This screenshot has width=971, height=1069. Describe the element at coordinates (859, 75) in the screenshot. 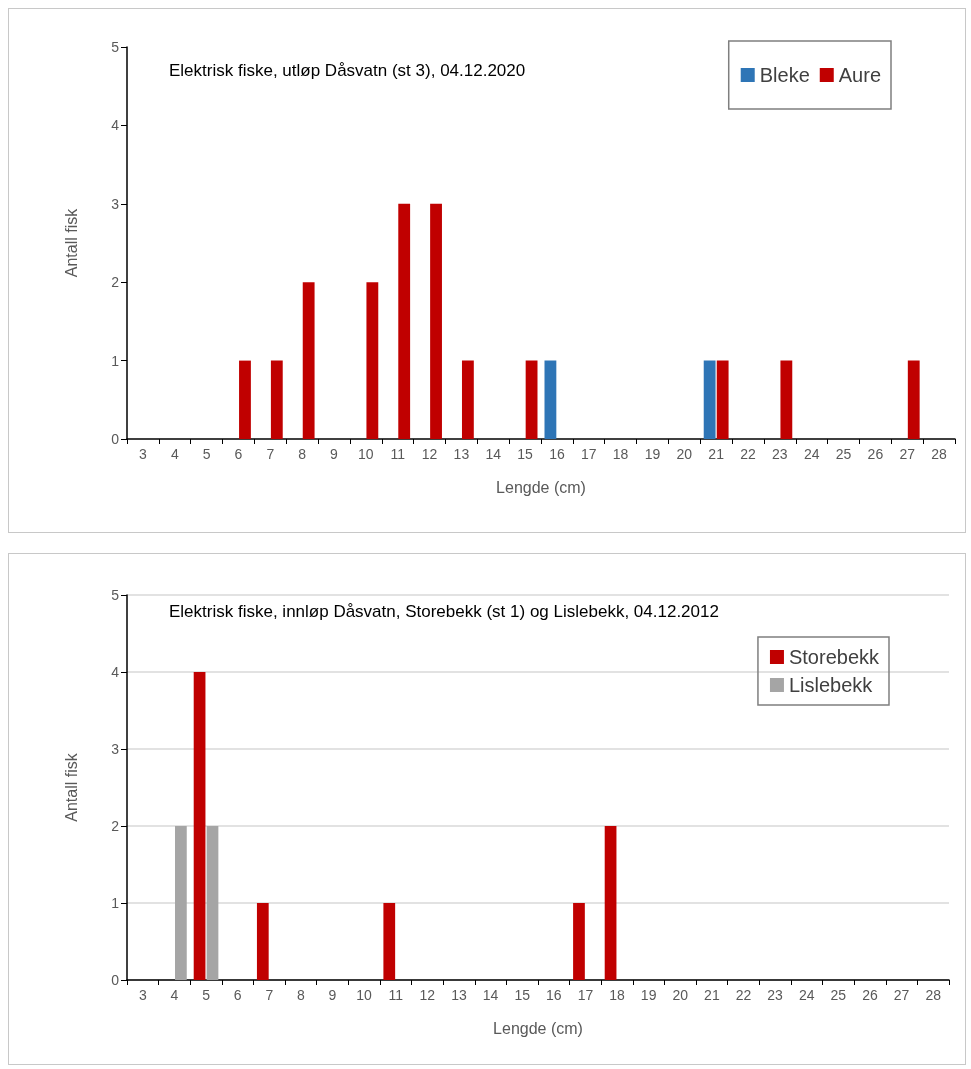

I see `legend-label: Aure` at that location.